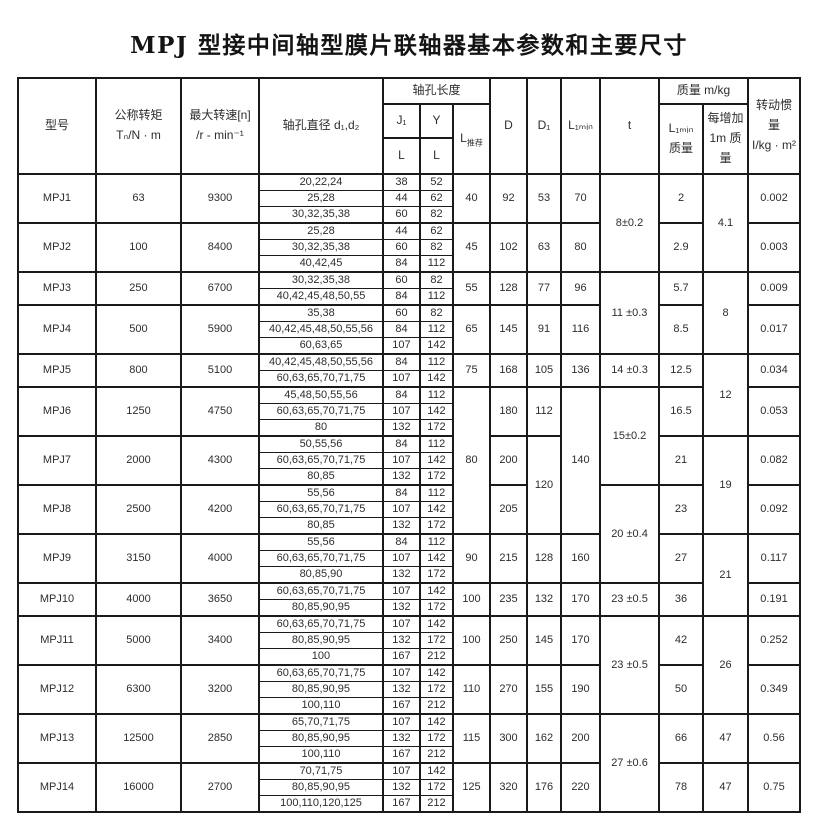 This screenshot has height=815, width=818. What do you see at coordinates (681, 558) in the screenshot?
I see `cell-l1min-mass: 27` at bounding box center [681, 558].